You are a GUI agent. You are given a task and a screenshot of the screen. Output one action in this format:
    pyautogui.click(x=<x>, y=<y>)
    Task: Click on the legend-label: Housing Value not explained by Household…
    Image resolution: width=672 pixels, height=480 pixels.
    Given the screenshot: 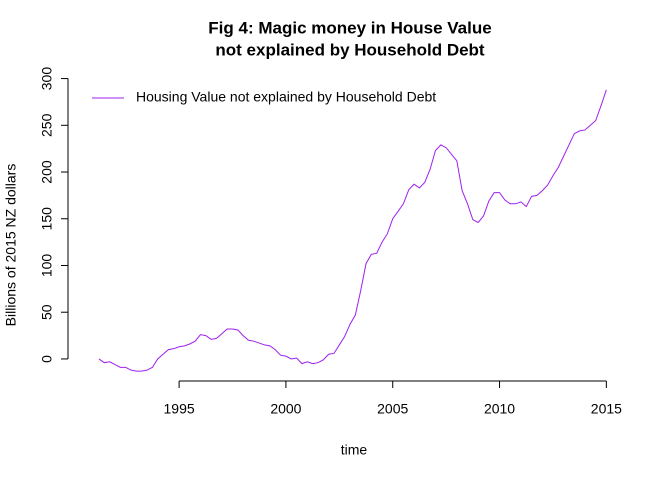 What is the action you would take?
    pyautogui.click(x=286, y=97)
    